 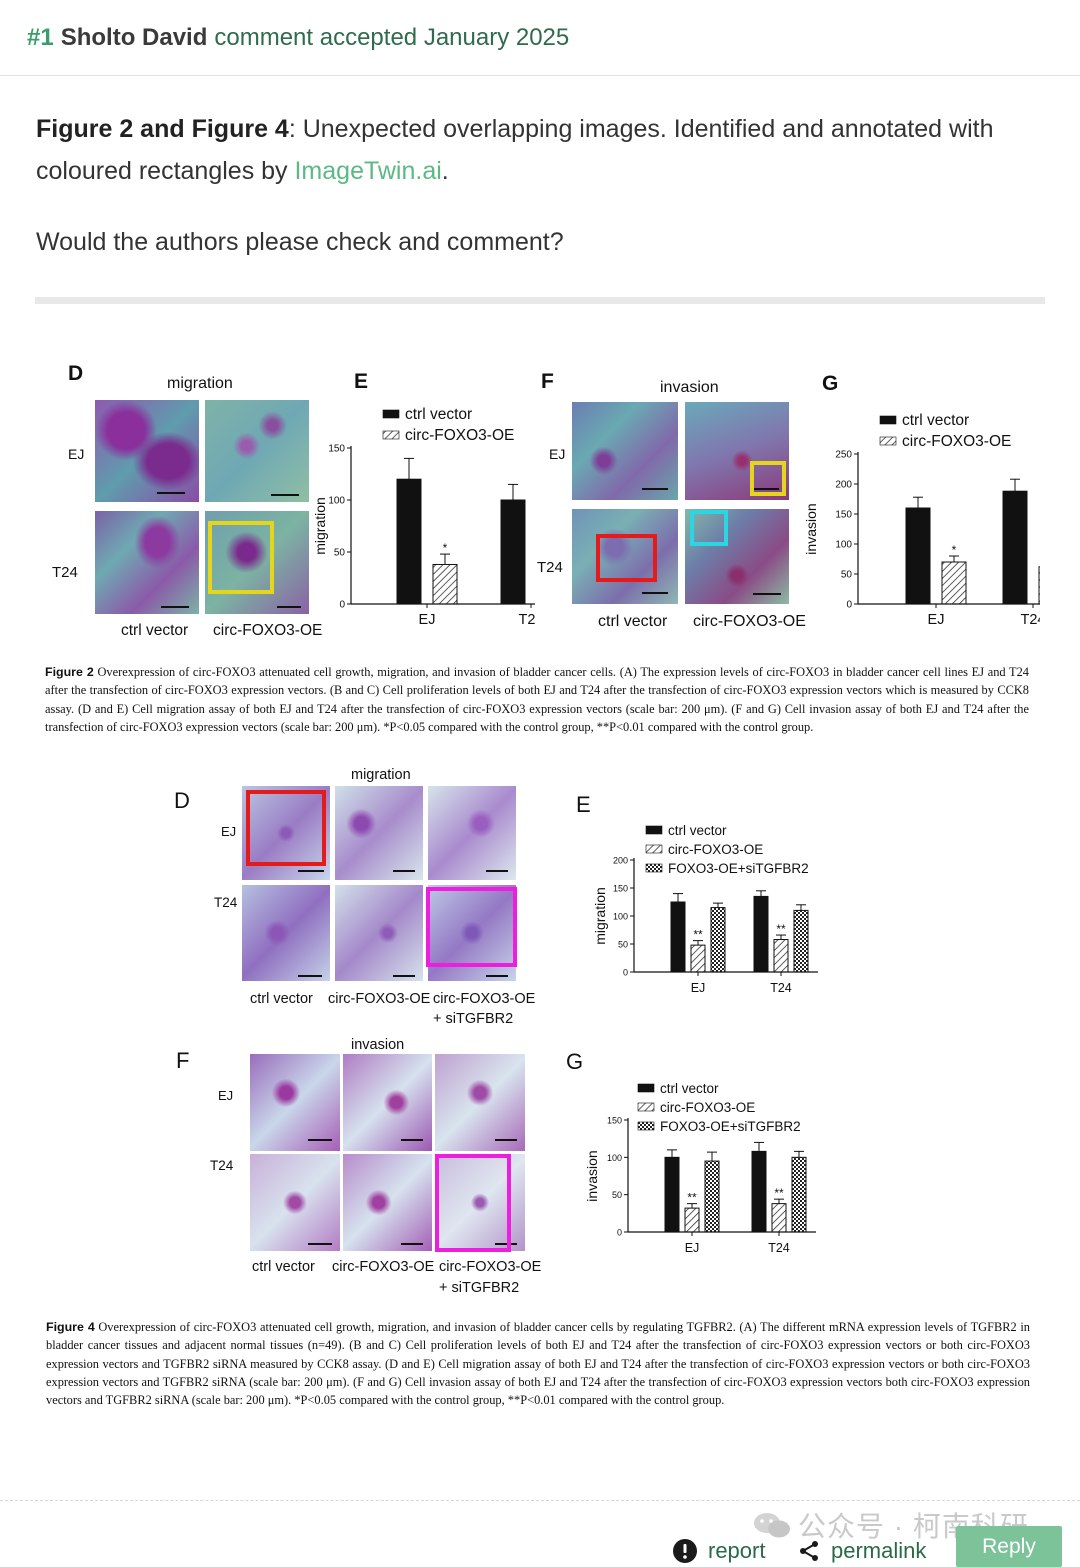 What do you see at coordinates (155, 630) in the screenshot?
I see `fig2-panel-d-col-ctrl: ctrl vector` at bounding box center [155, 630].